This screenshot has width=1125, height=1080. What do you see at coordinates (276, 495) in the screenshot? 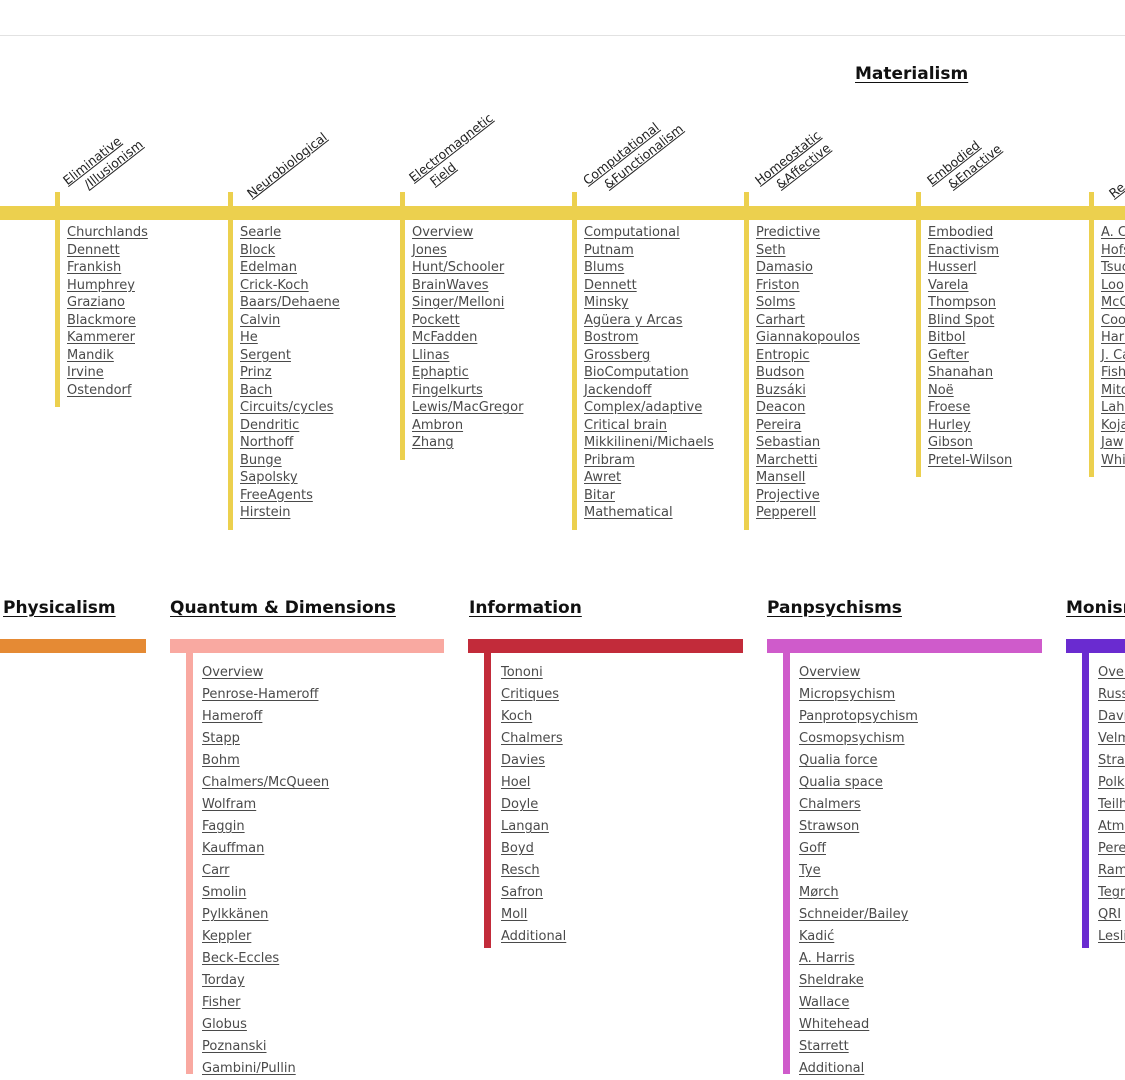
I see `materialism-link: FreeAgents` at bounding box center [276, 495].